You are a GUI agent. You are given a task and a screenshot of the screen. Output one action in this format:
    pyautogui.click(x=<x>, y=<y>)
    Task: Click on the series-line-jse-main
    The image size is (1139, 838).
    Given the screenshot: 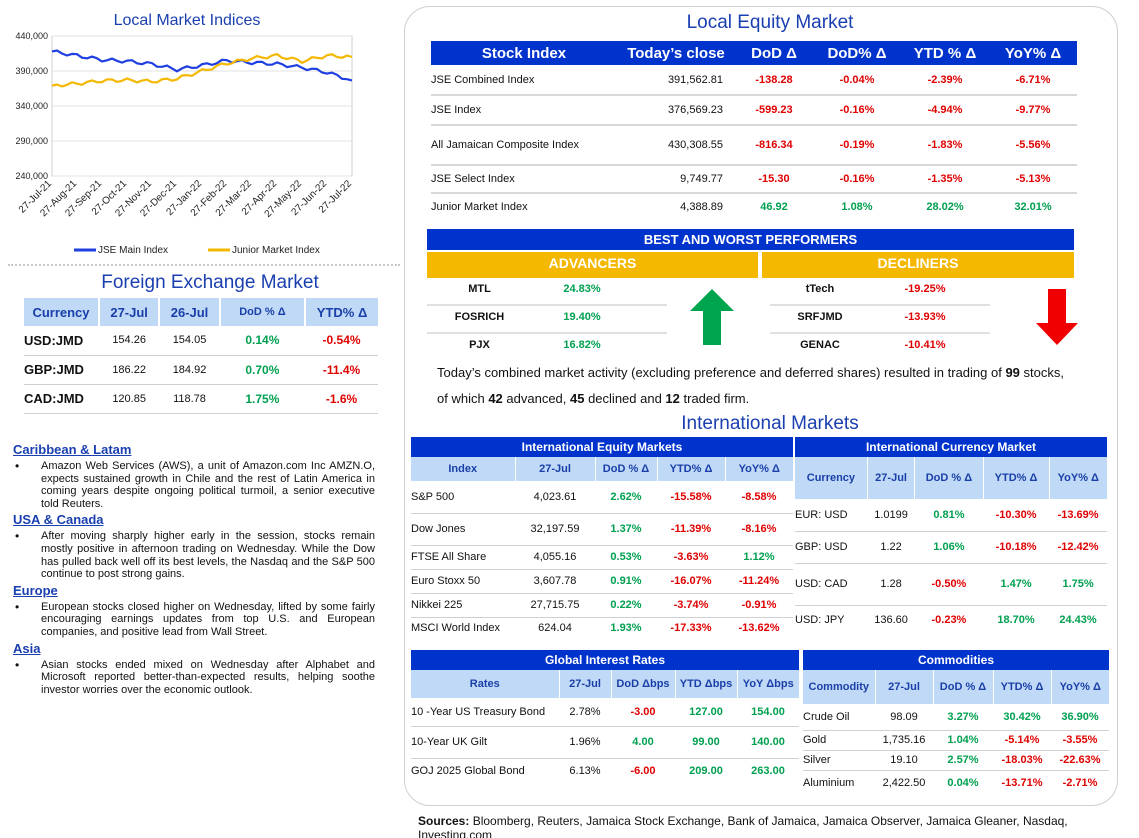 What is the action you would take?
    pyautogui.click(x=202, y=65)
    